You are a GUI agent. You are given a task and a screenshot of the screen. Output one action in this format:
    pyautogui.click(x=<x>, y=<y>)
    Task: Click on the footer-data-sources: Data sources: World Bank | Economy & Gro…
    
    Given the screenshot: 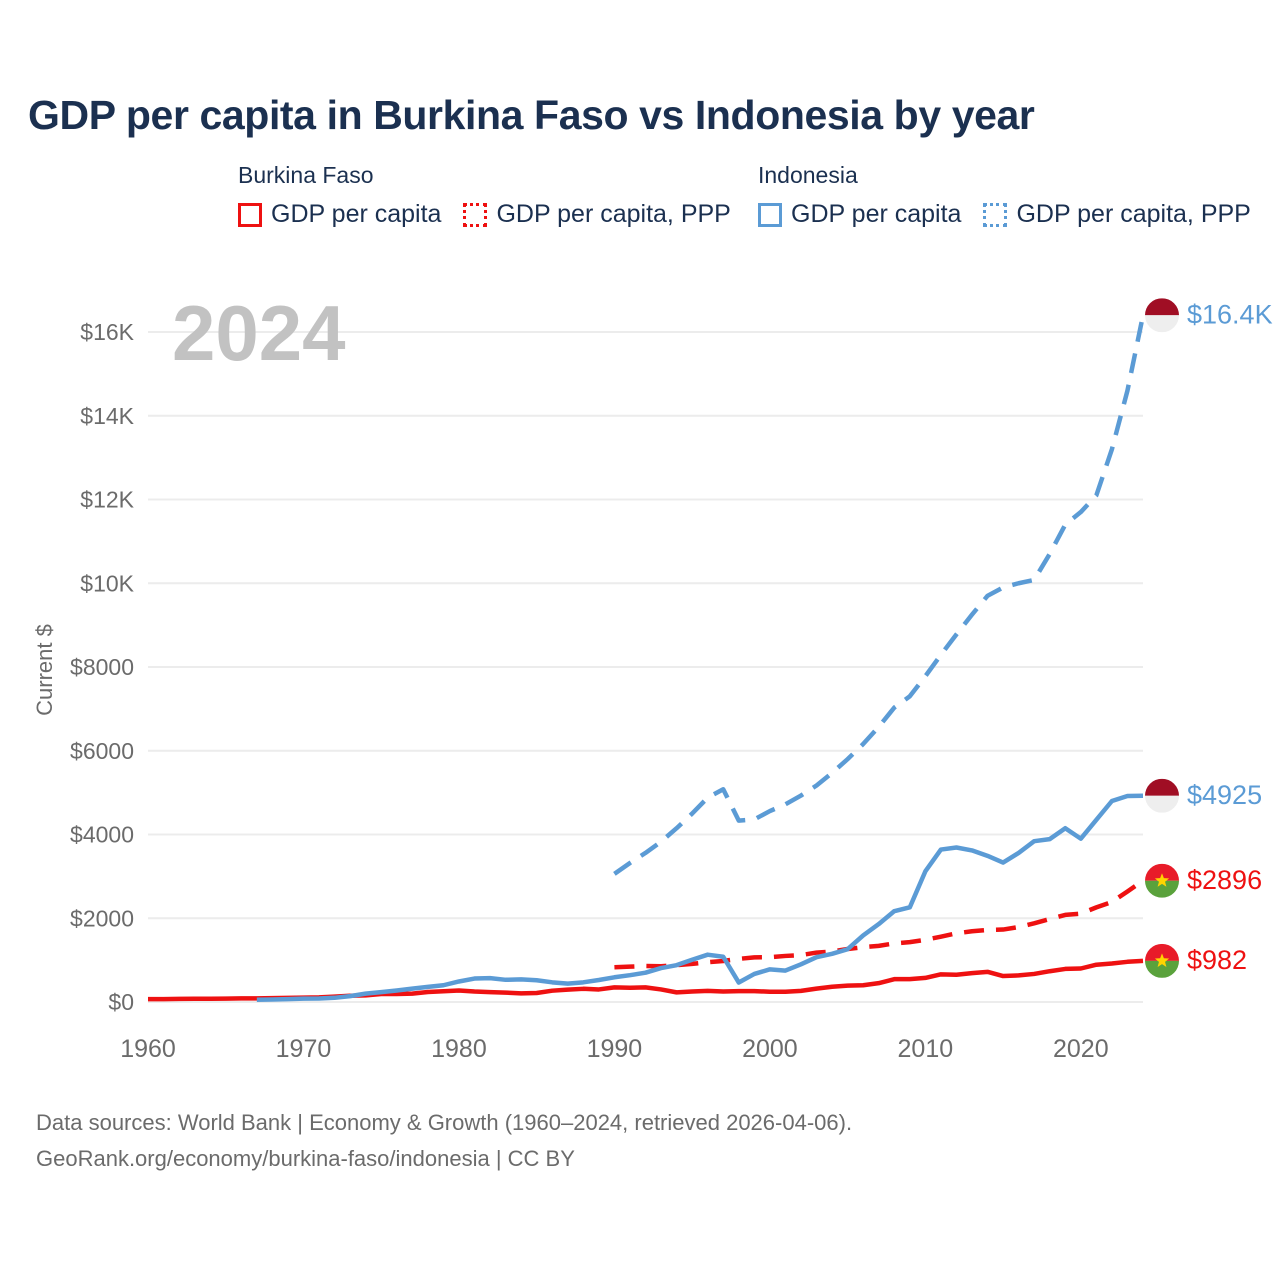 What is the action you would take?
    pyautogui.click(x=444, y=1122)
    